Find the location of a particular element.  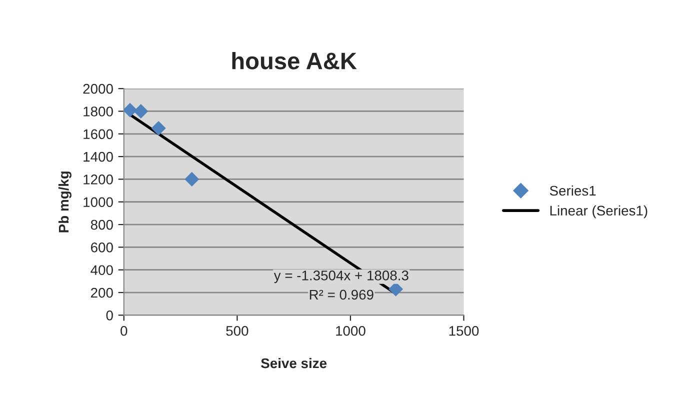

y-tick-label: 200 is located at coordinates (102, 293).